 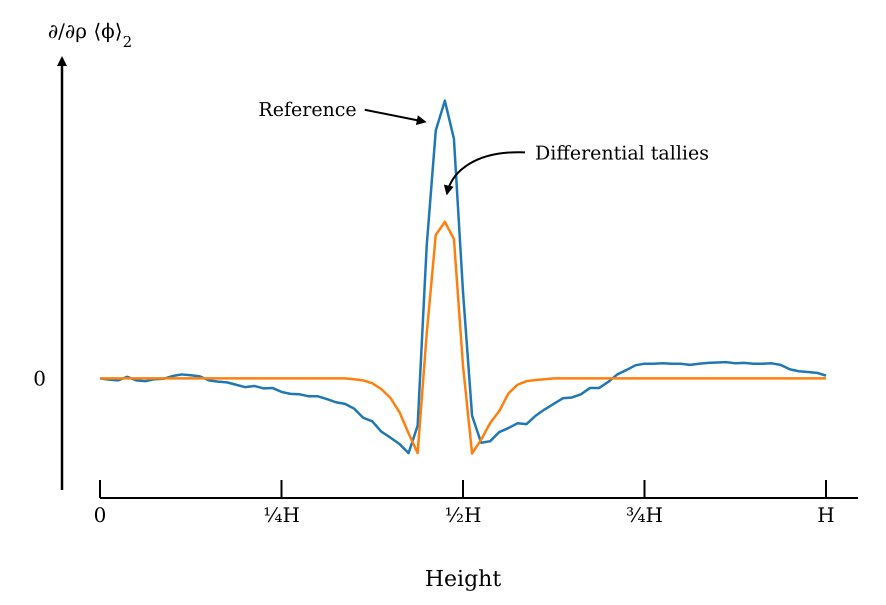 I want to click on x-tick-label: ¾H, so click(x=644, y=515).